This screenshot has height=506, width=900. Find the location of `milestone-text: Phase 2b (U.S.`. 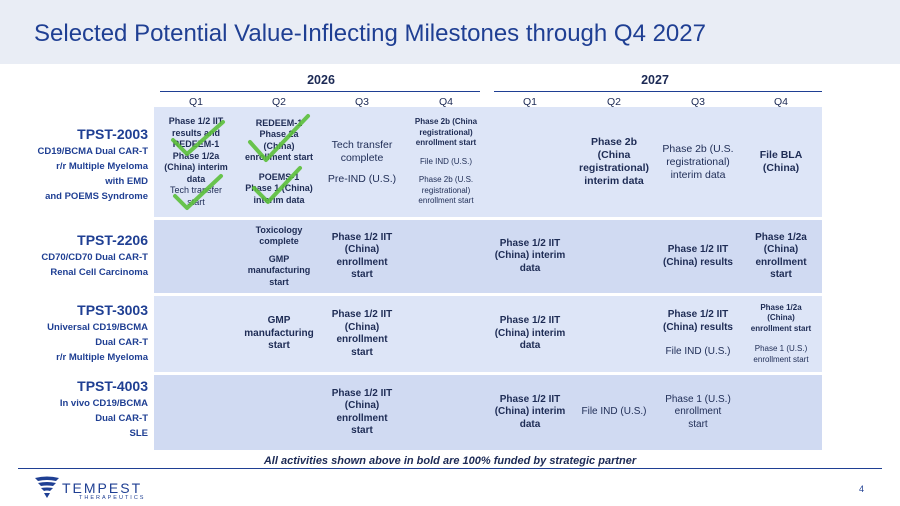

milestone-text: Phase 2b (U.S. is located at coordinates (446, 180).